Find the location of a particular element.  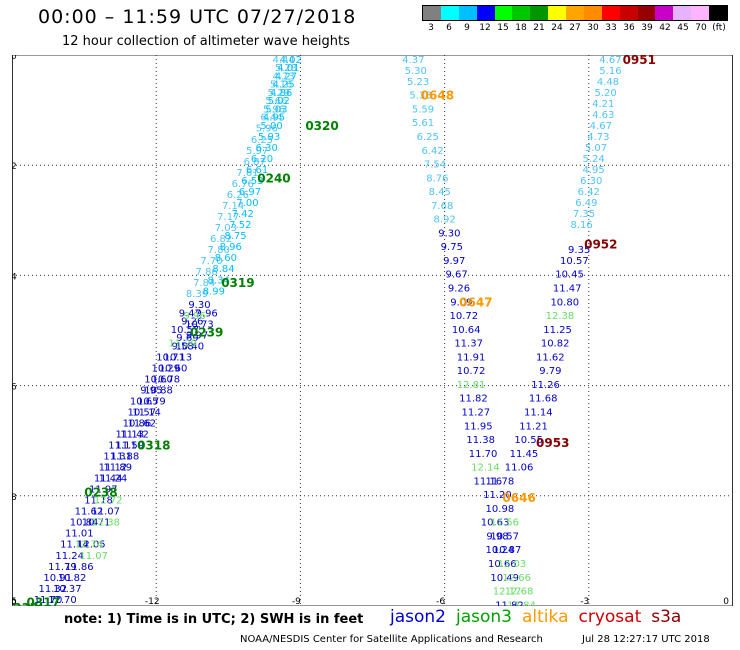

wave-height-label: 11.29 is located at coordinates (182, 344).